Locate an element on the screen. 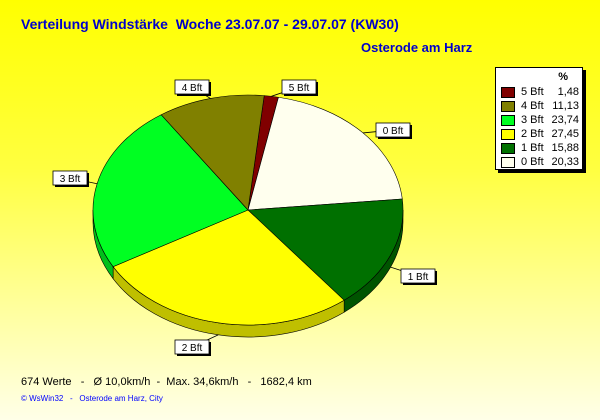  legend-value: 1,48 is located at coordinates (568, 92).